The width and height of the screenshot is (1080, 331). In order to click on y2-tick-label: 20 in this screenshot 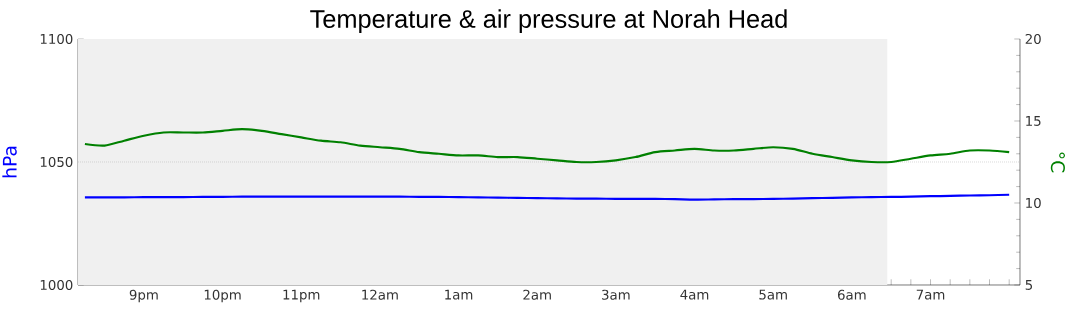, I will do `click(1033, 39)`.